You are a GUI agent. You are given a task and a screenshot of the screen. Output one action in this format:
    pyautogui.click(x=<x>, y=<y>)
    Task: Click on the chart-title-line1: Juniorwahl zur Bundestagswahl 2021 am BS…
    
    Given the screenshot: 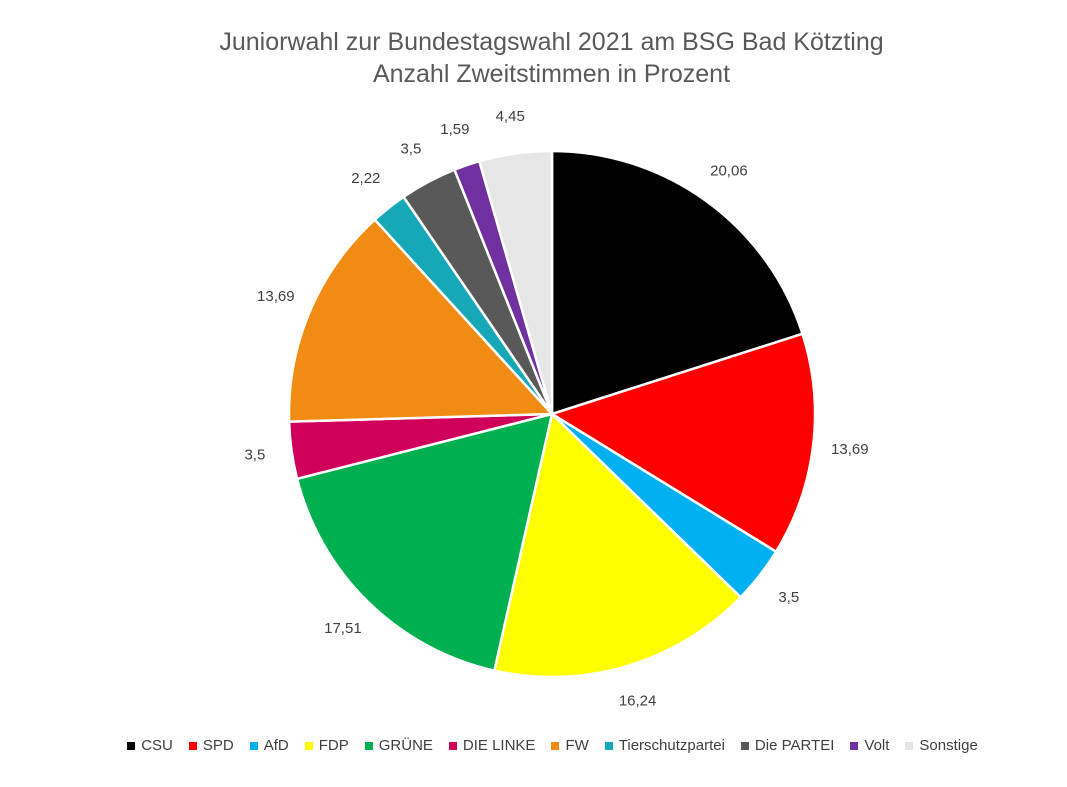 What is the action you would take?
    pyautogui.click(x=551, y=42)
    